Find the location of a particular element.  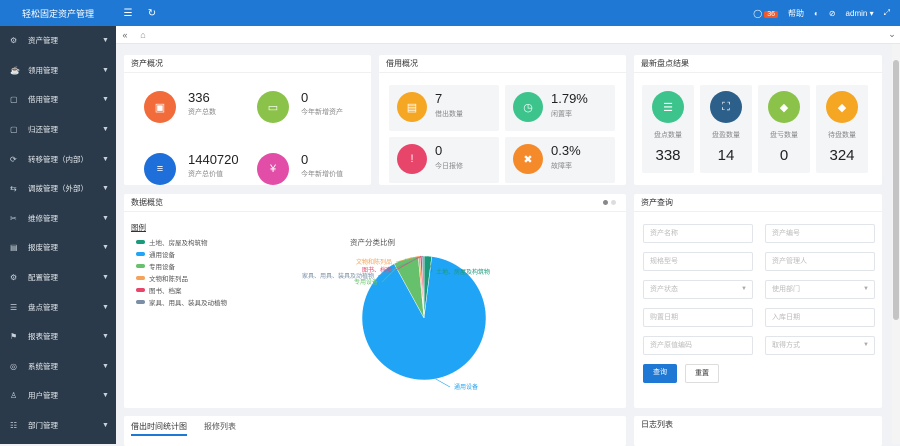

database-icon: ≡ is located at coordinates (160, 169).